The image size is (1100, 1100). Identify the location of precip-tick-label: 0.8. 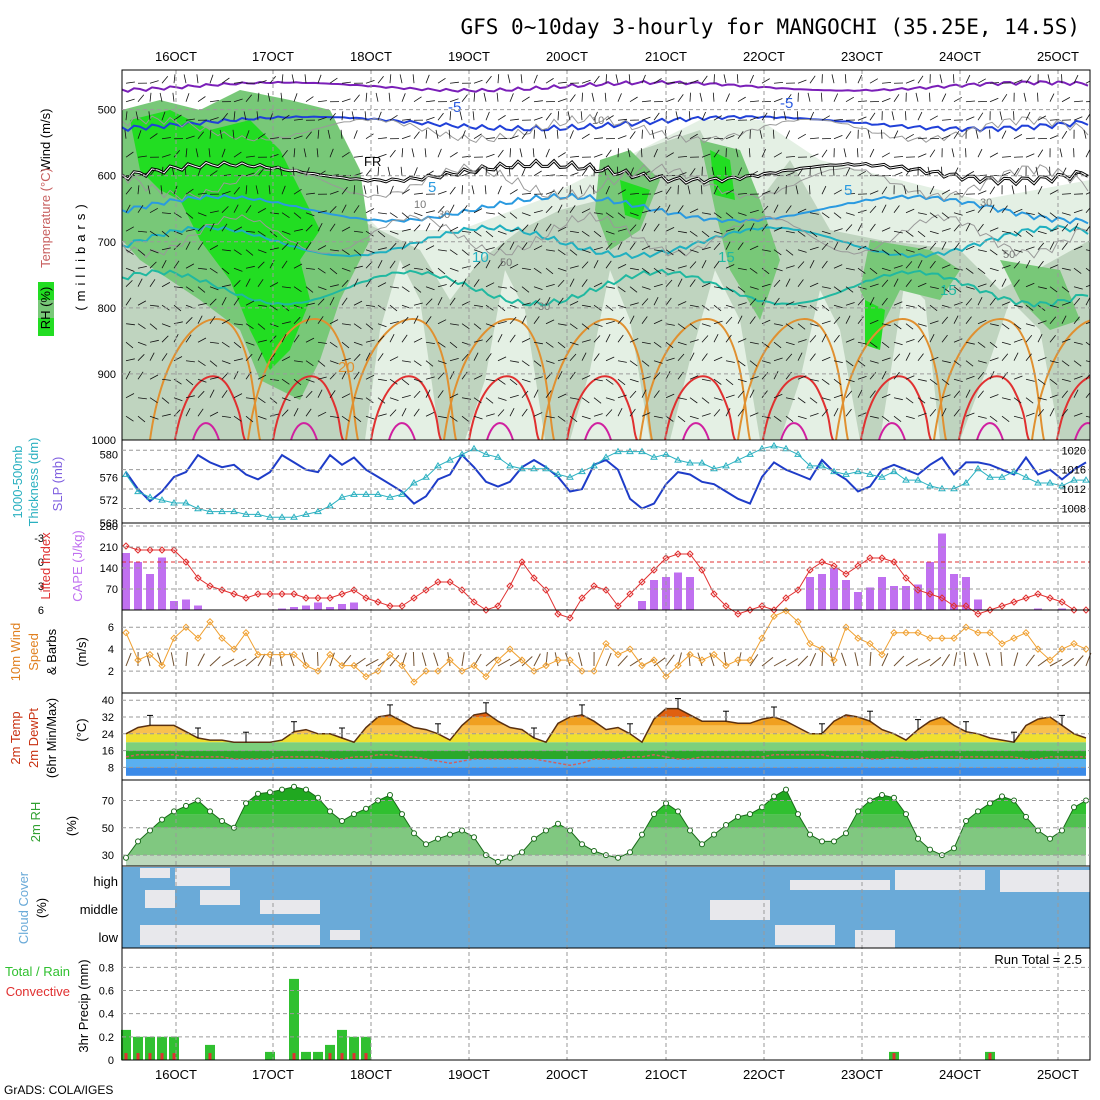
(106, 968).